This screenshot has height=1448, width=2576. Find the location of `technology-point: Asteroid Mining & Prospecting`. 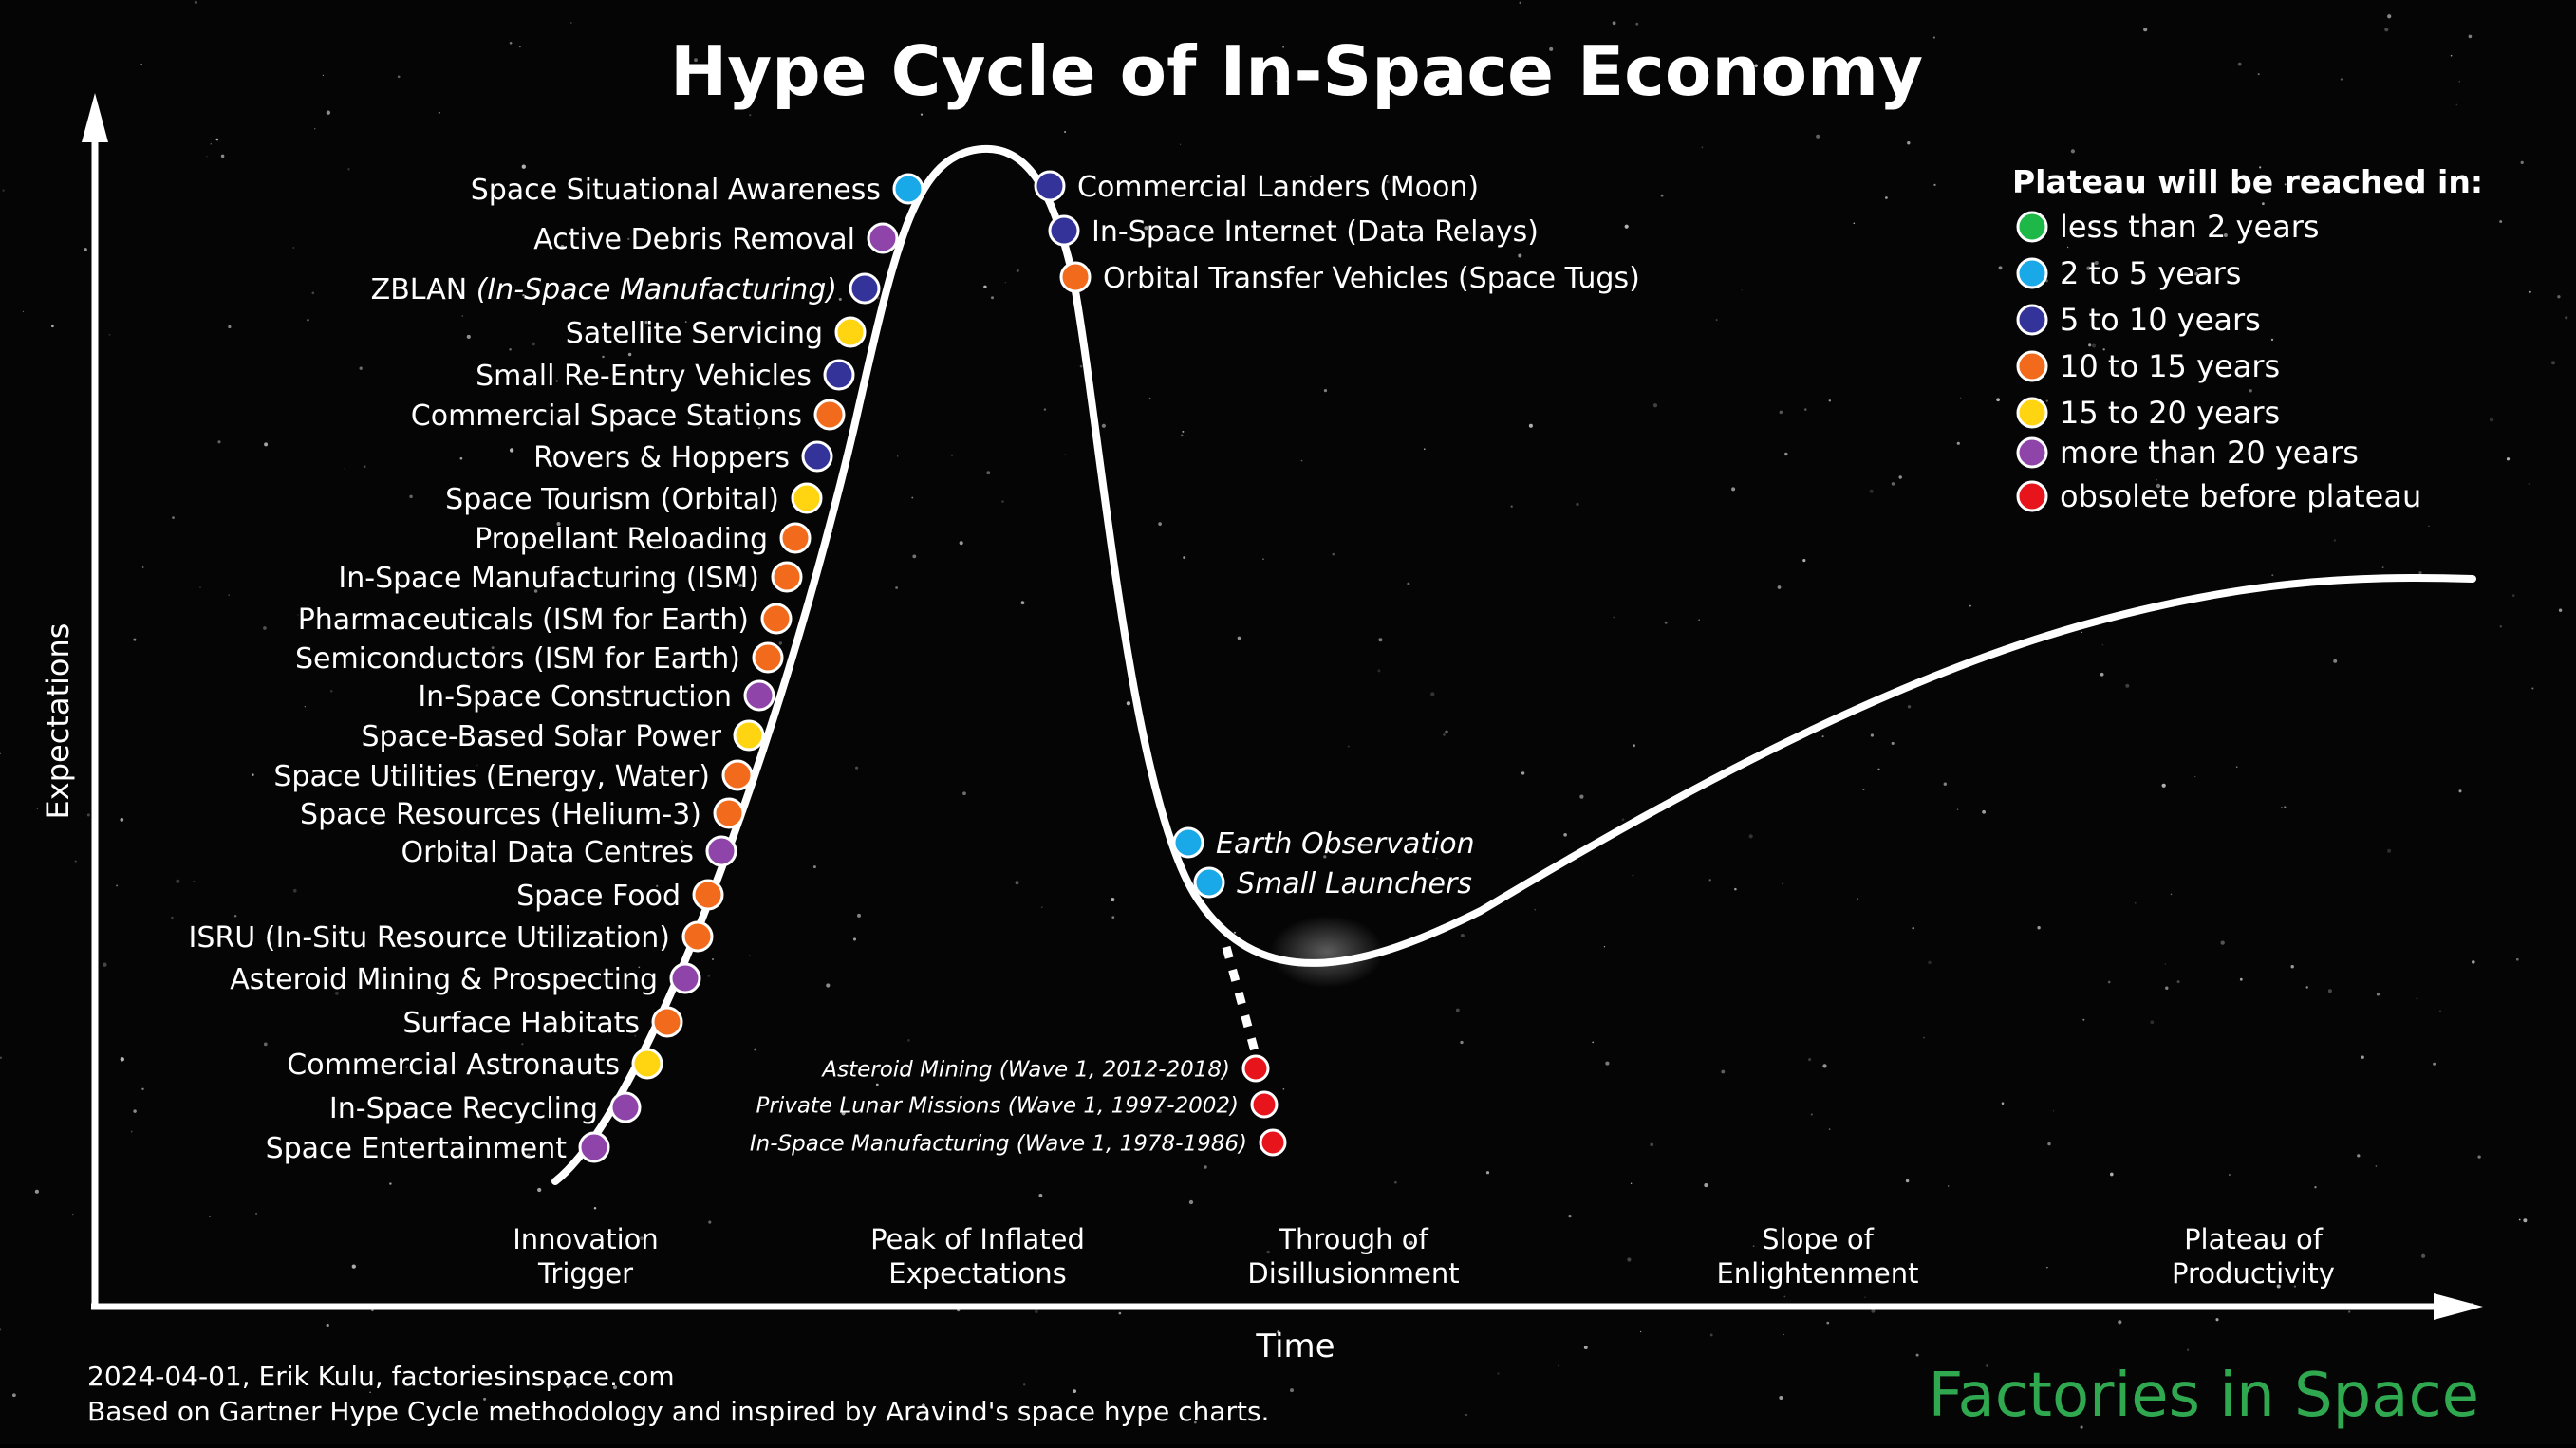

technology-point: Asteroid Mining & Prospecting is located at coordinates (465, 979).